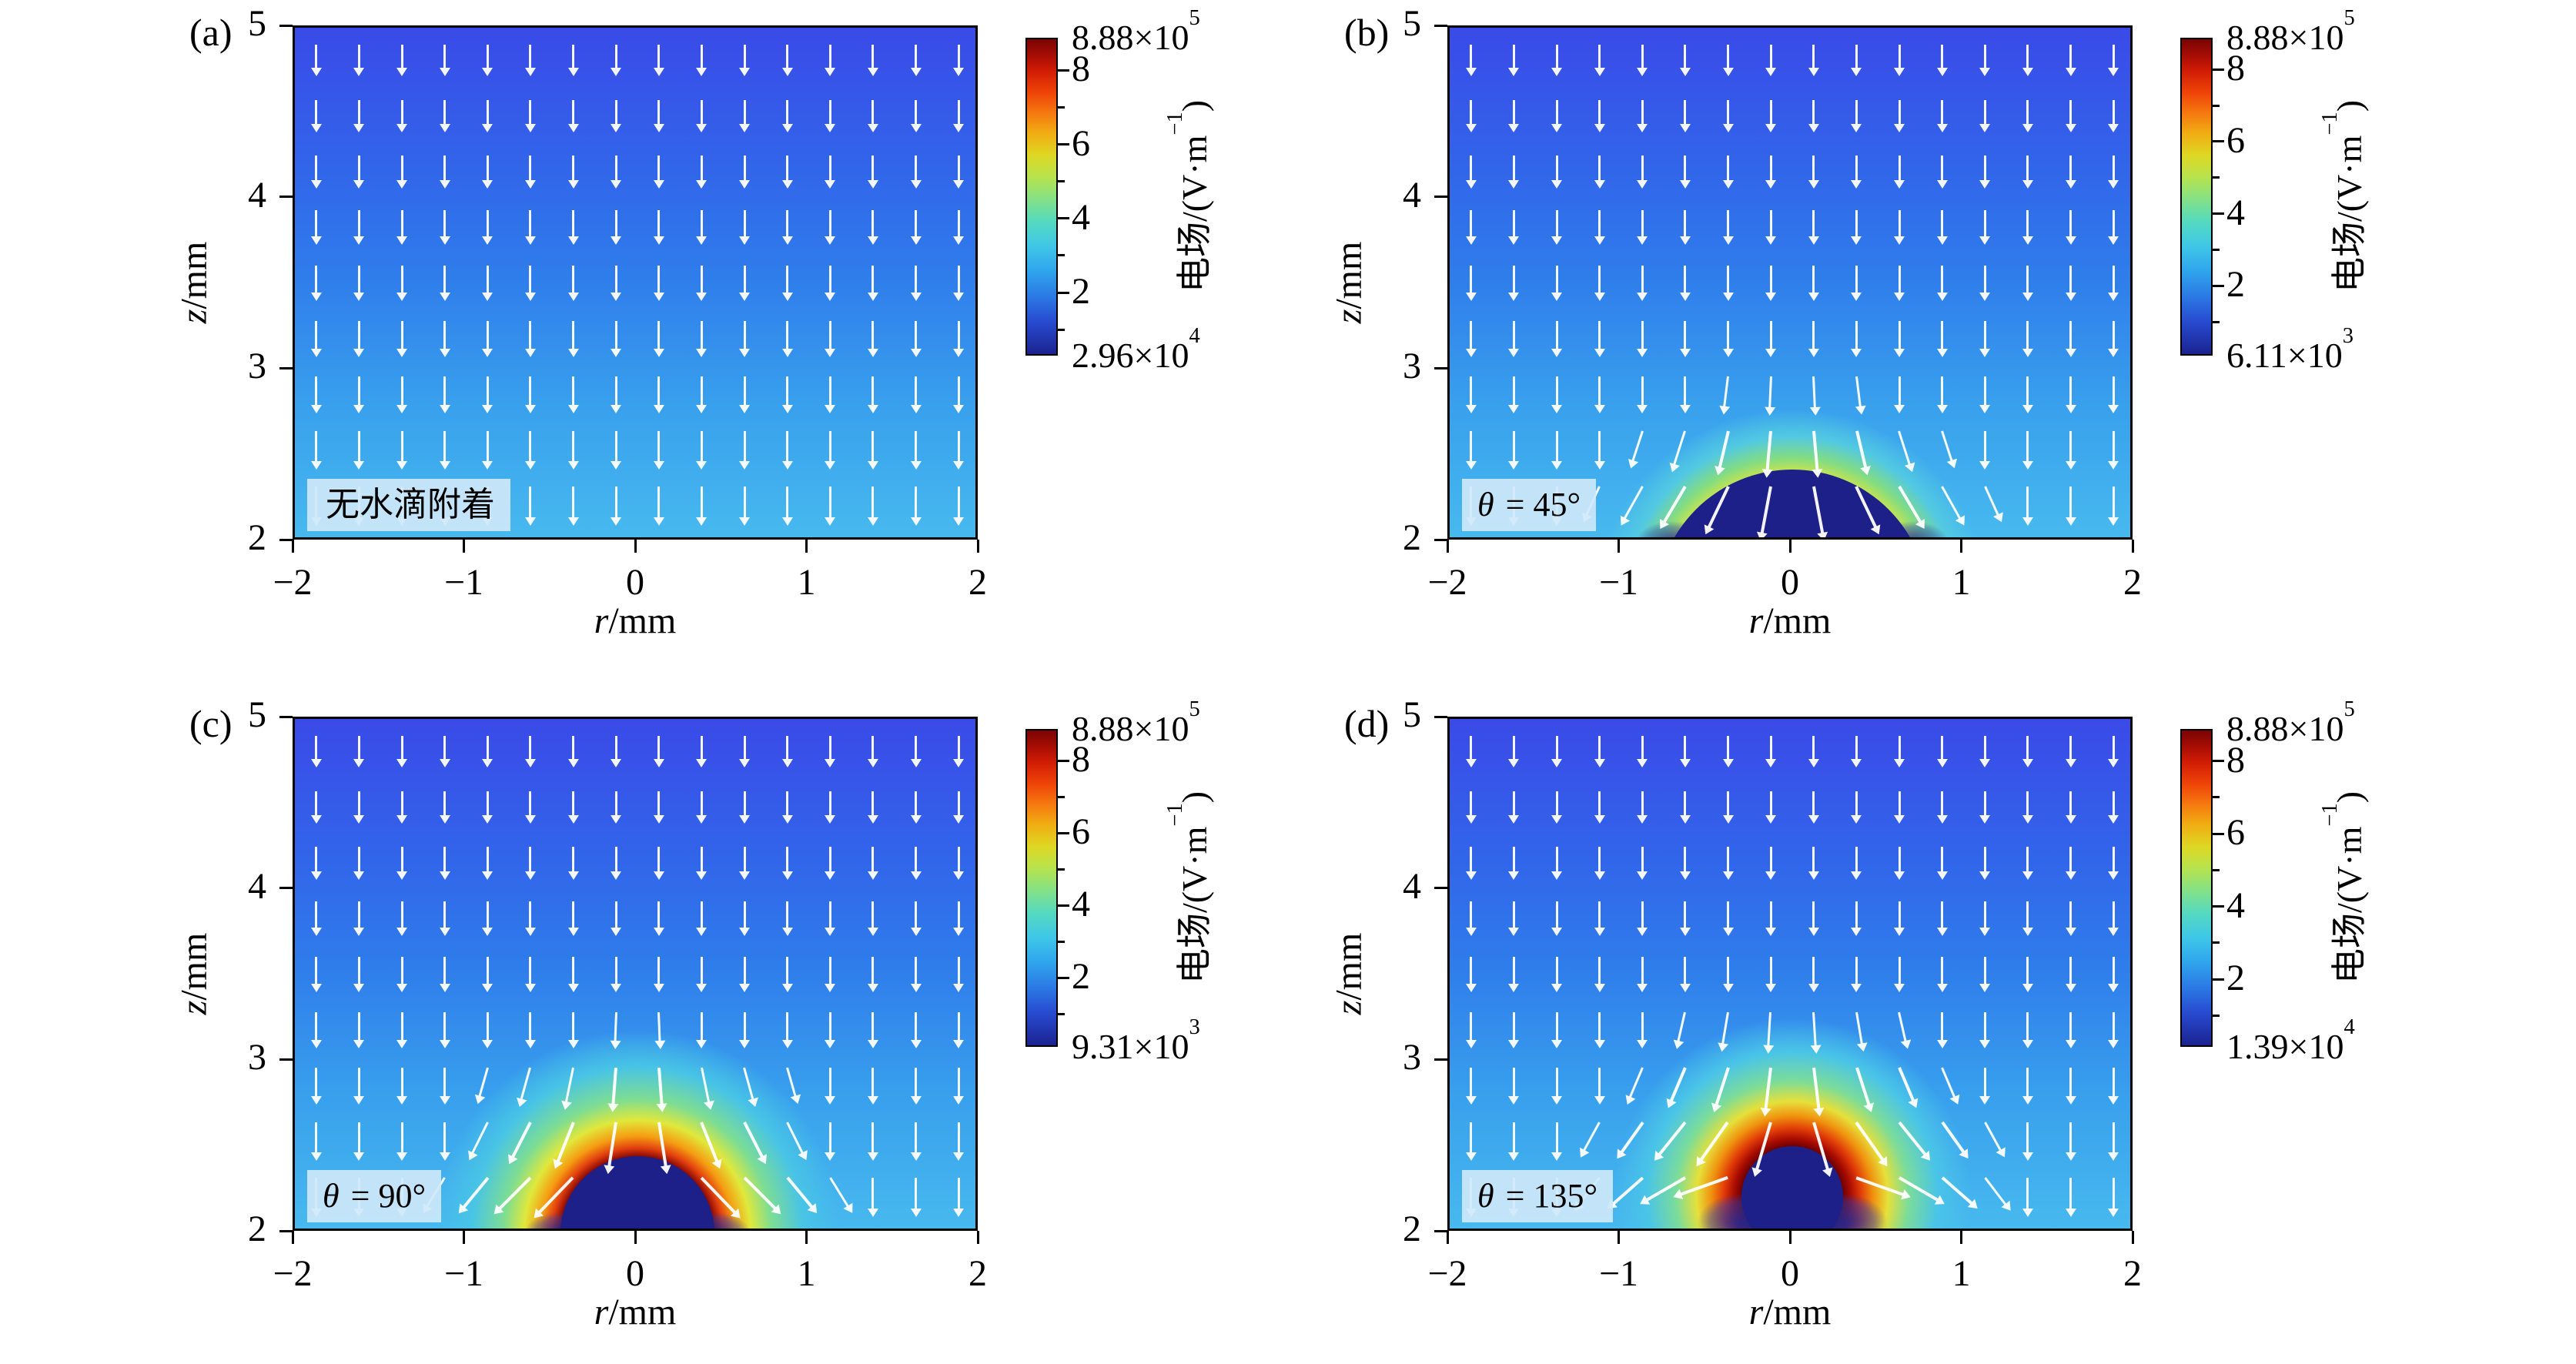 Image resolution: width=2576 pixels, height=1364 pixels. I want to click on colorbar-tick-label: 2, so click(2236, 978).